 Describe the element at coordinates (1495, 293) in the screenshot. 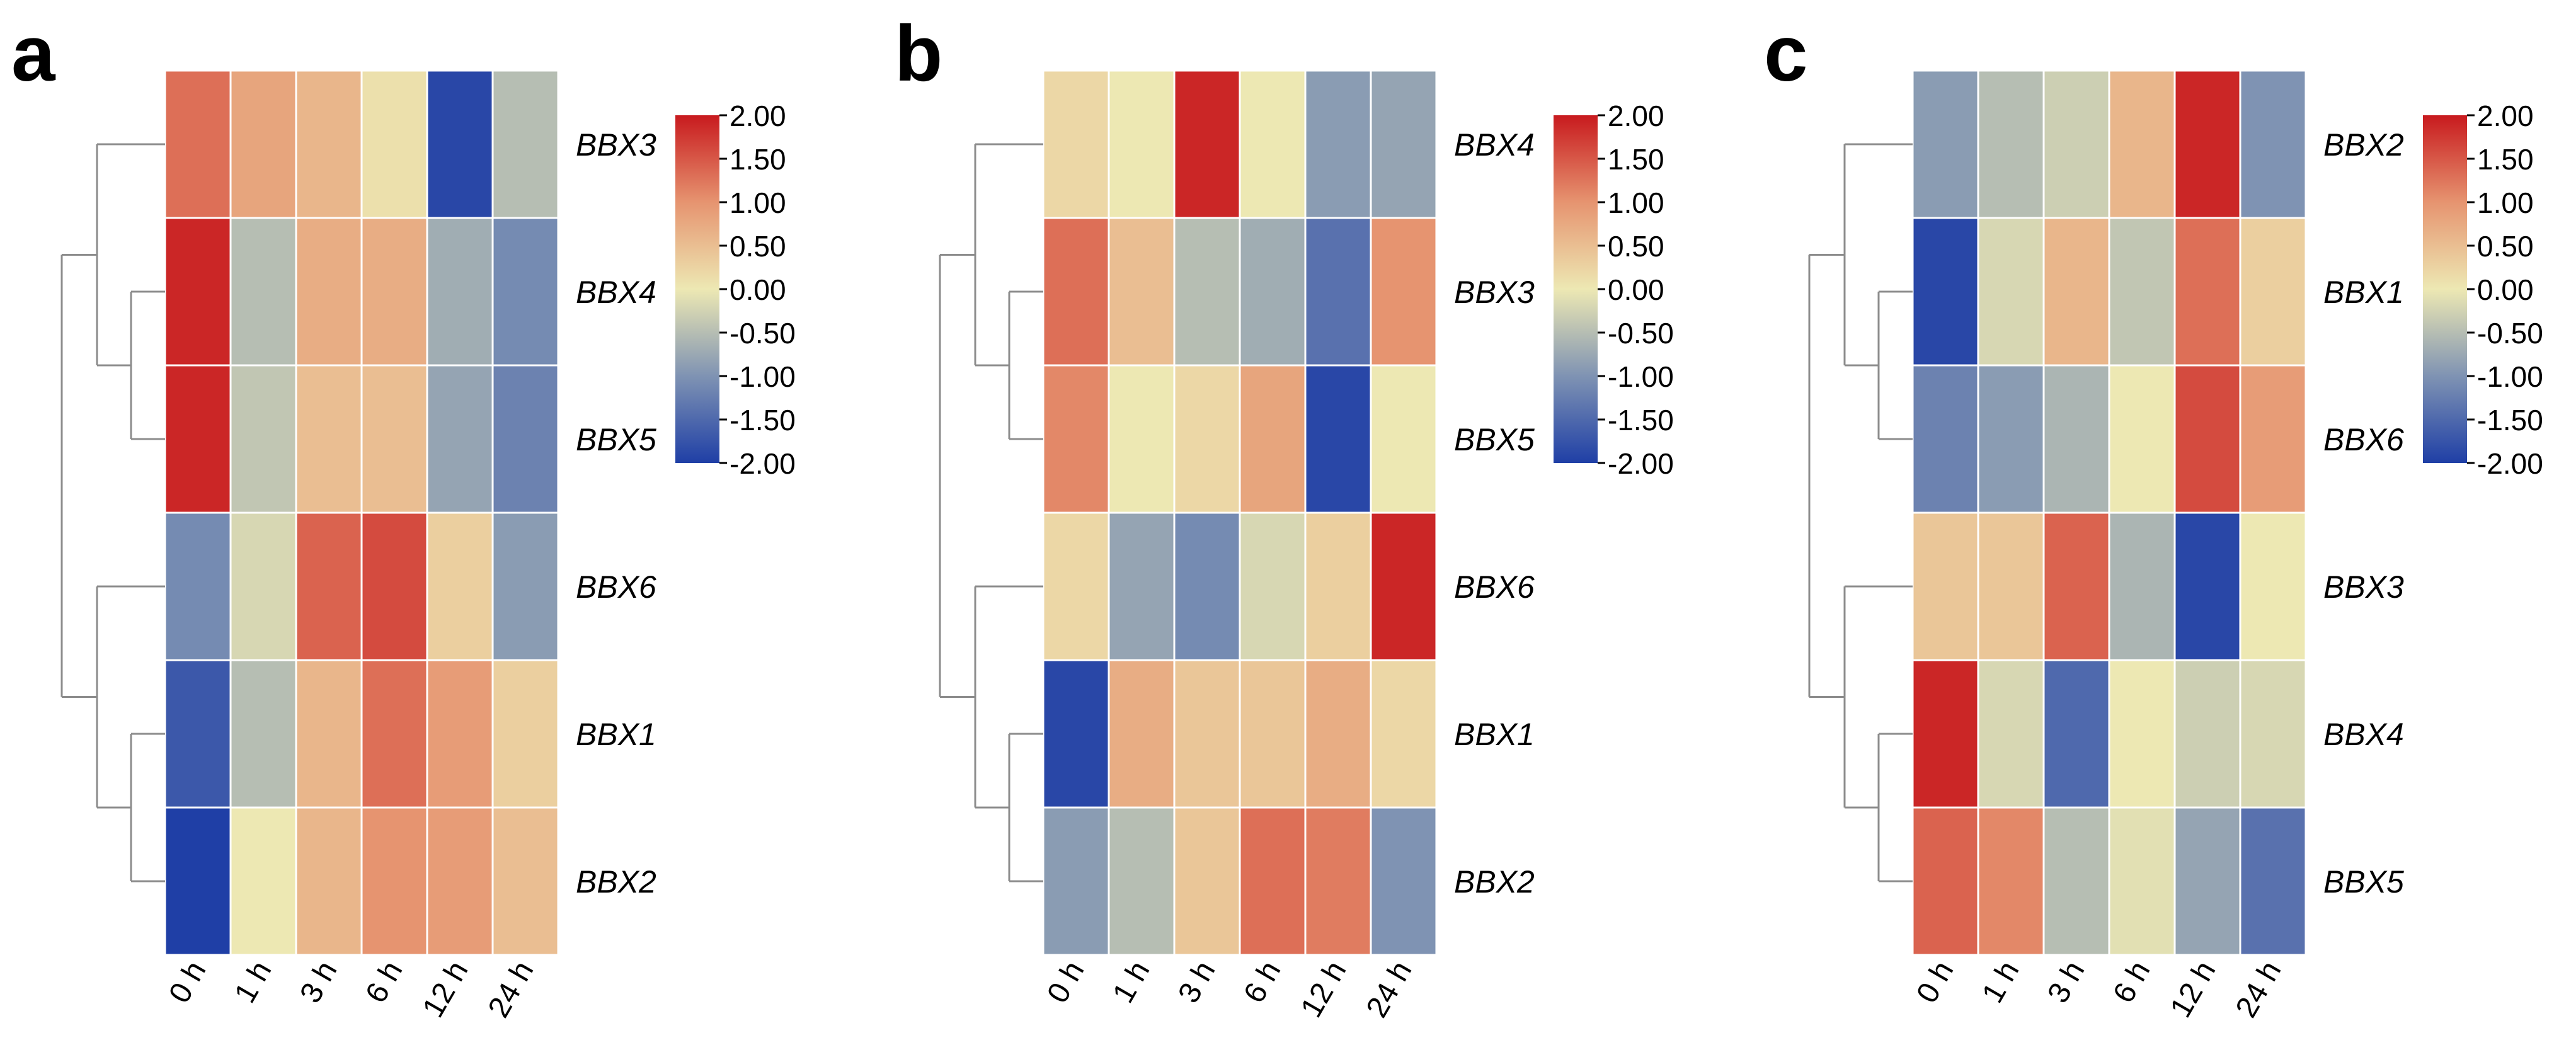

I see `row-label: BBX3` at that location.